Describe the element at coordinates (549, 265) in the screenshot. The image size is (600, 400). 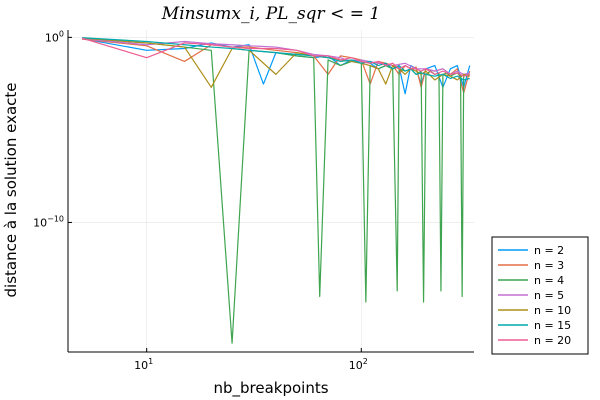
I see `legend-label-1: n = 3` at that location.